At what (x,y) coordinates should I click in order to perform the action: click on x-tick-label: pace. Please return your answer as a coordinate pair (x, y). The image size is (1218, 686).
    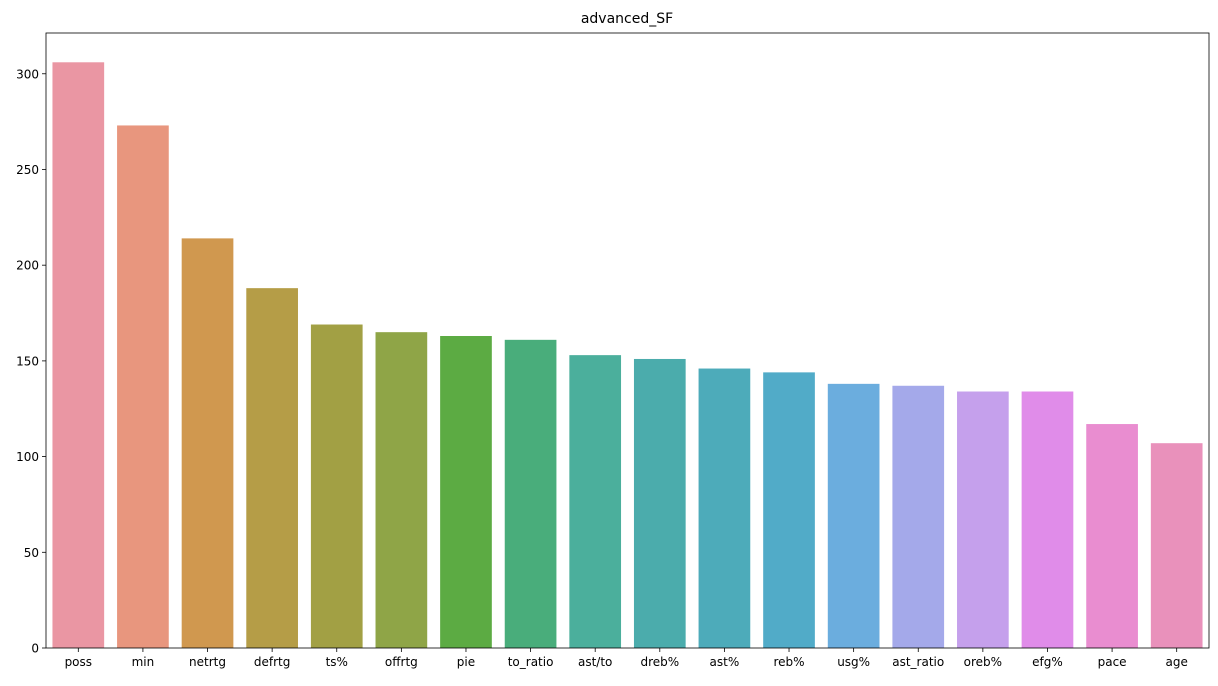
    Looking at the image, I should click on (1112, 662).